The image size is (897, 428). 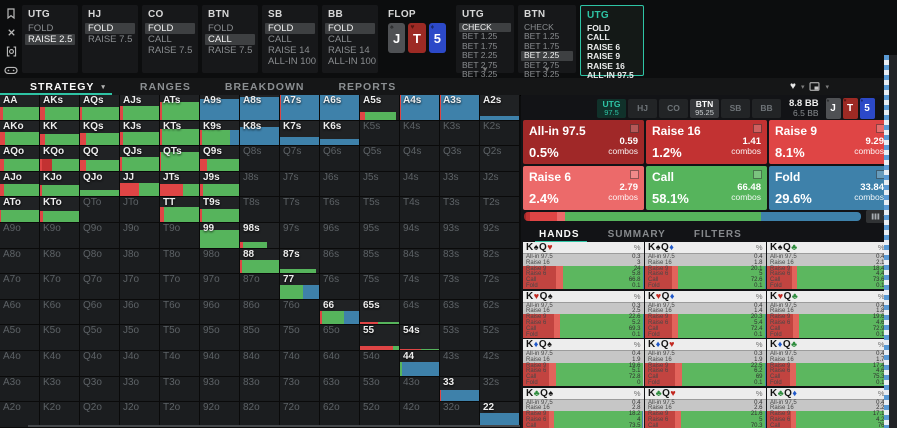 What do you see at coordinates (60, 210) in the screenshot?
I see `hand-cell-KTo: KTo` at bounding box center [60, 210].